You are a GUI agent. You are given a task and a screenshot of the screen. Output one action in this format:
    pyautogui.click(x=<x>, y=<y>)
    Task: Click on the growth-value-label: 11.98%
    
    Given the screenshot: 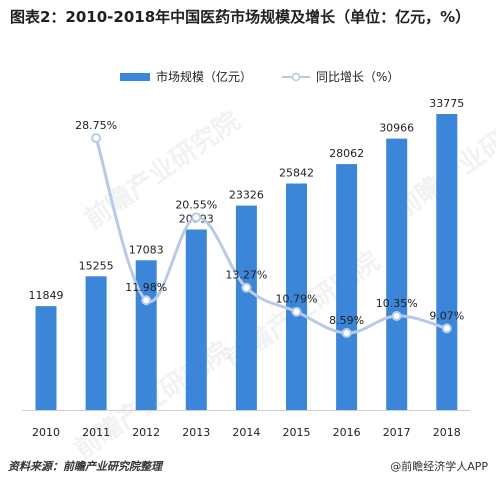 What is the action you would take?
    pyautogui.click(x=146, y=287)
    